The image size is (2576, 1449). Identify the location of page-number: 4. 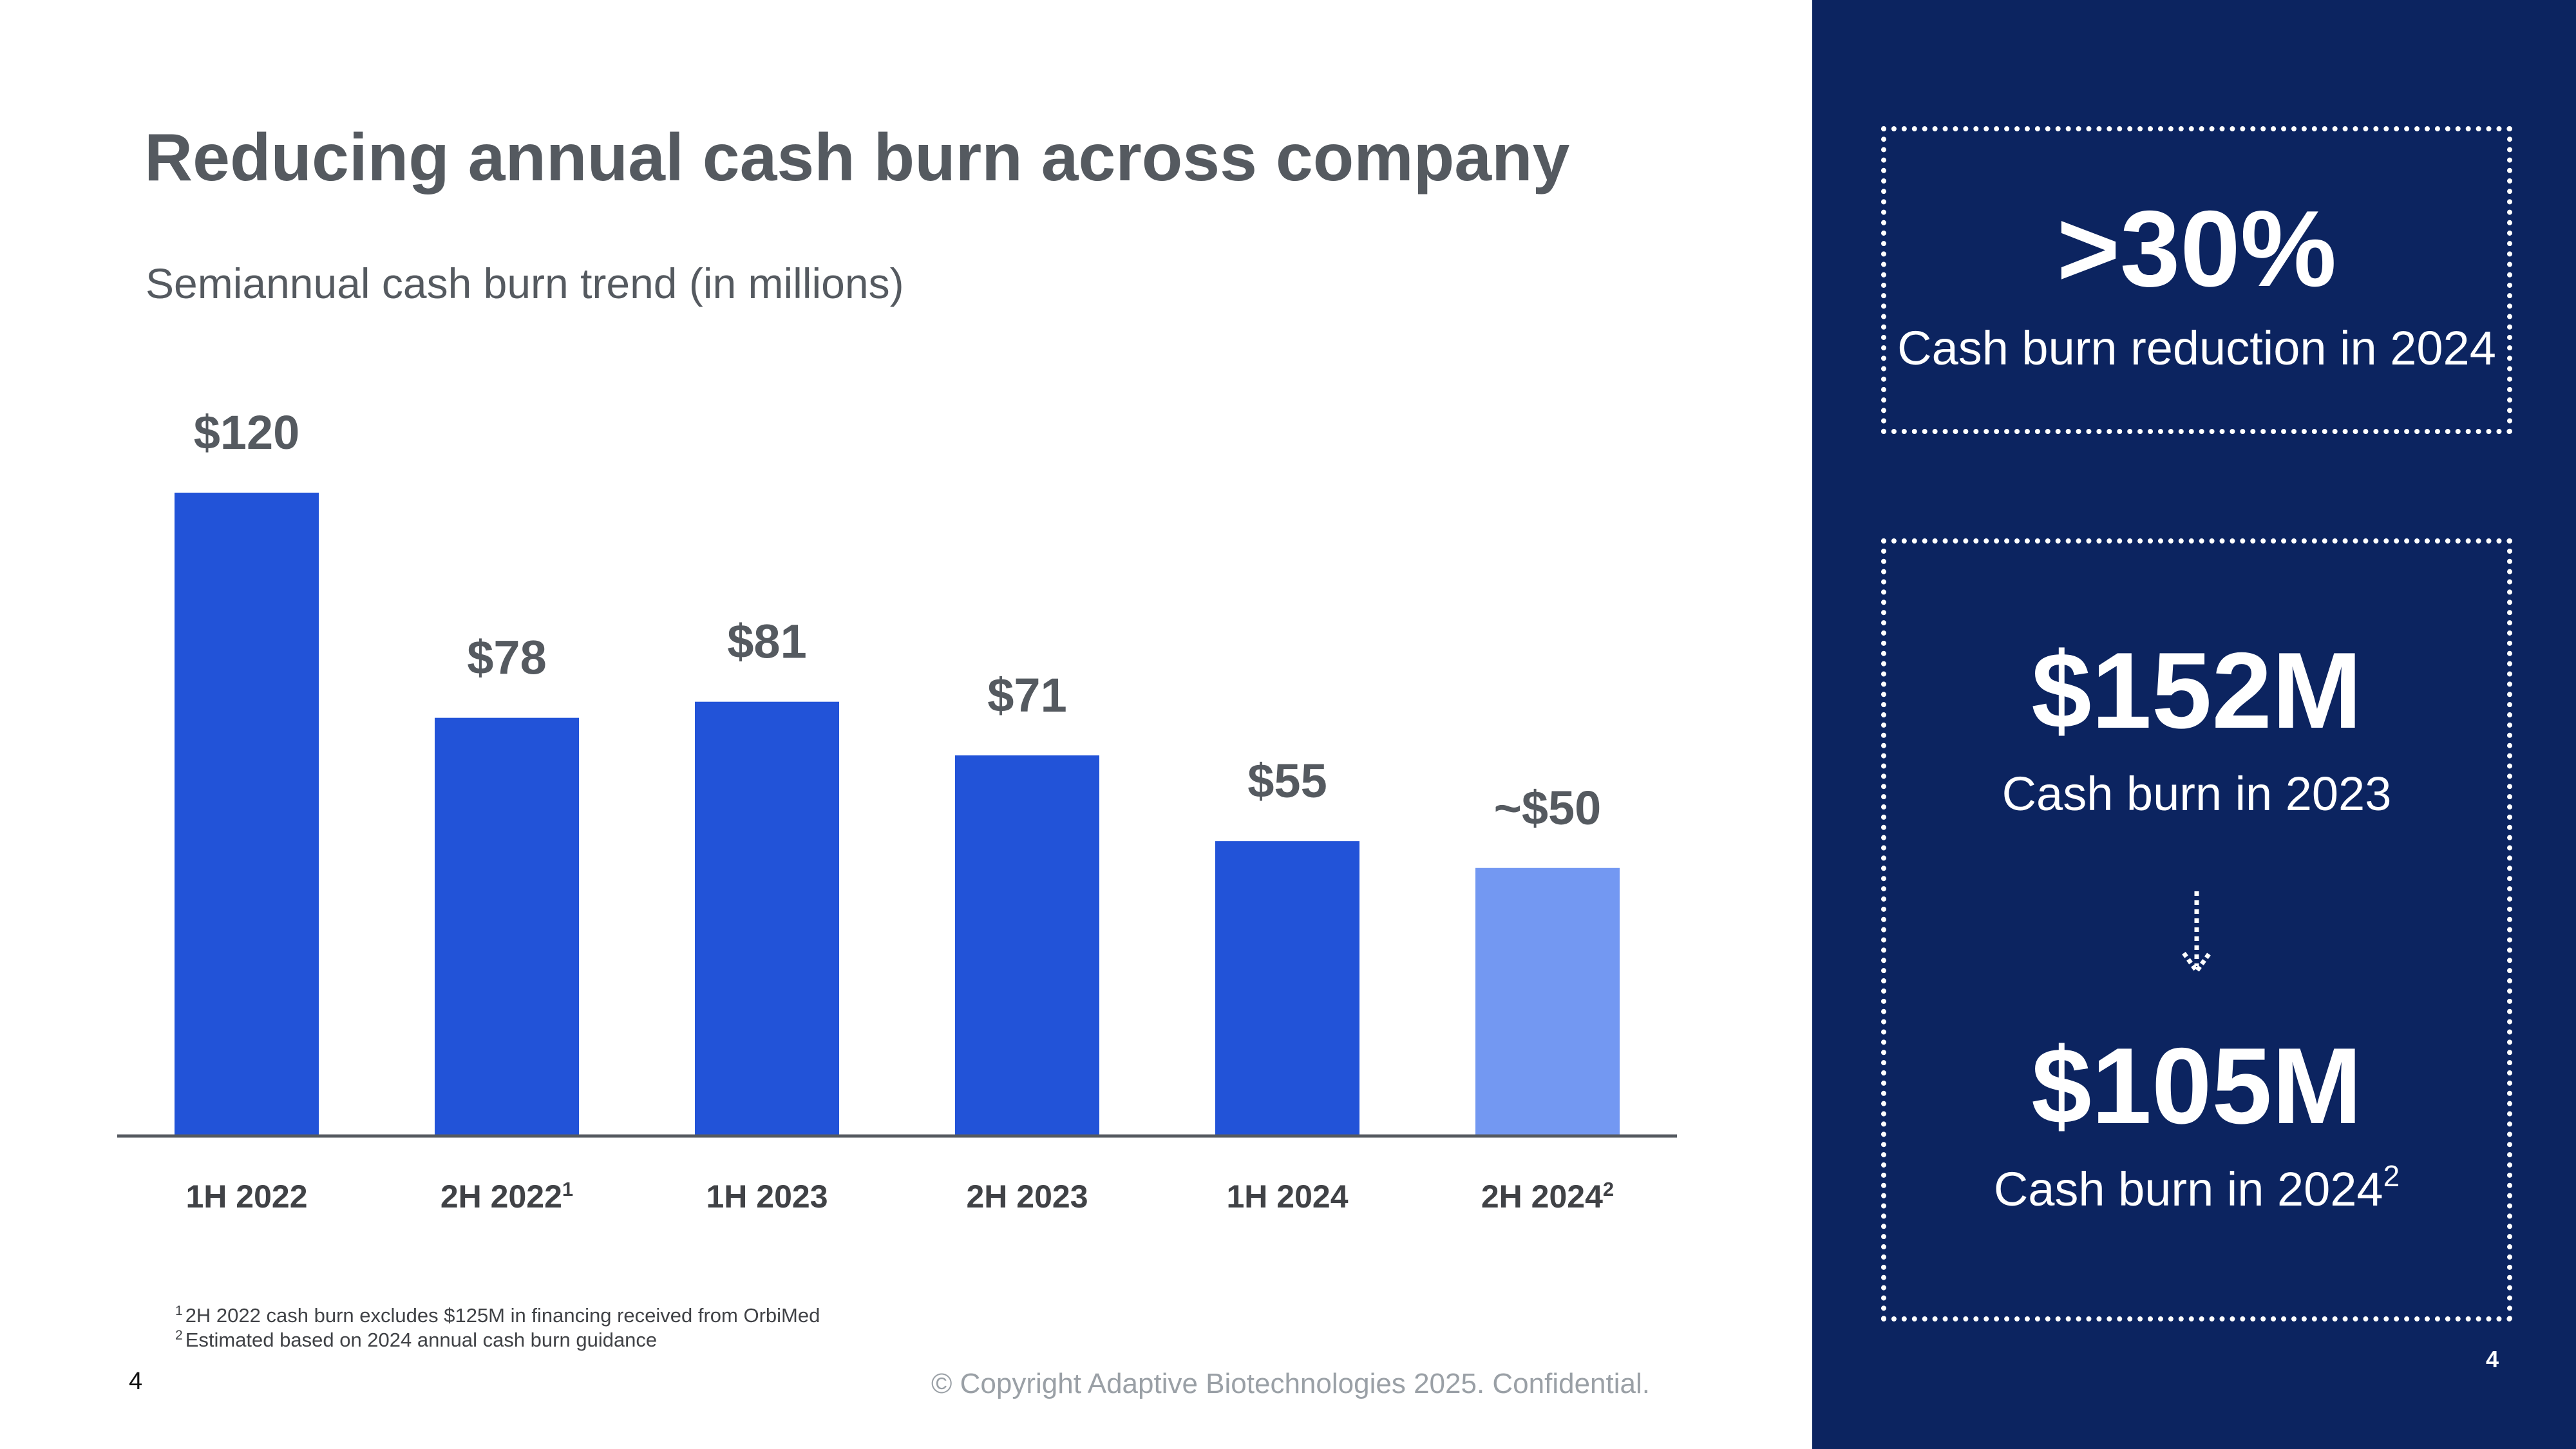
(136, 1382).